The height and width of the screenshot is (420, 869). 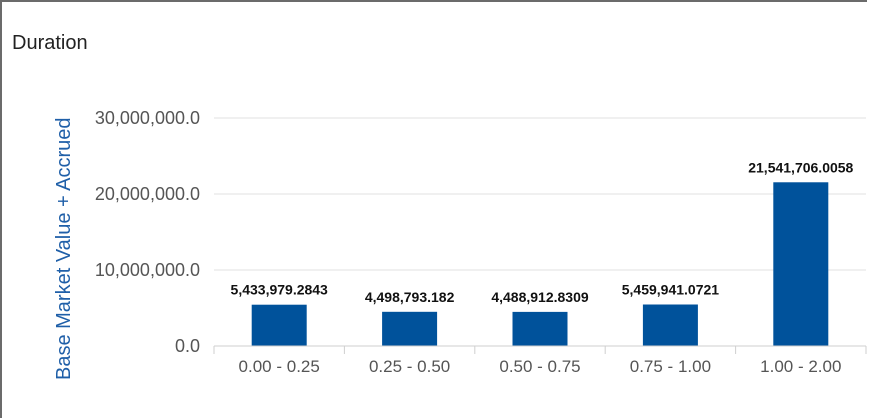 I want to click on y-tick-label: 0.0, so click(x=187, y=346).